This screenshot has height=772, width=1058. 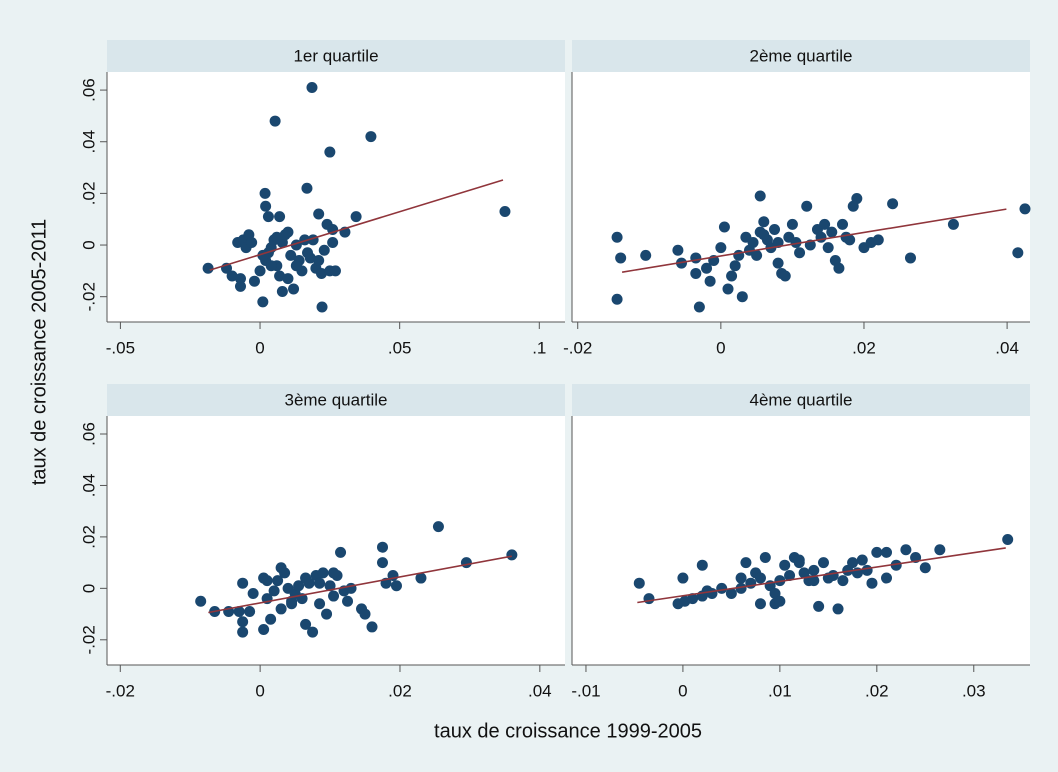 I want to click on panel-title: 1er quartile, so click(x=335, y=55).